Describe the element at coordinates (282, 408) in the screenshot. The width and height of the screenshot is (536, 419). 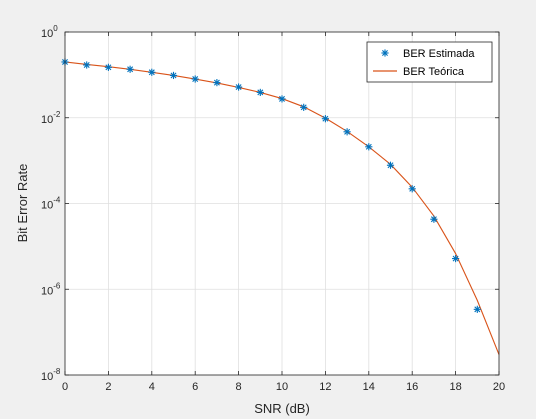
I see `x-axis-label: SNR (dB)` at that location.